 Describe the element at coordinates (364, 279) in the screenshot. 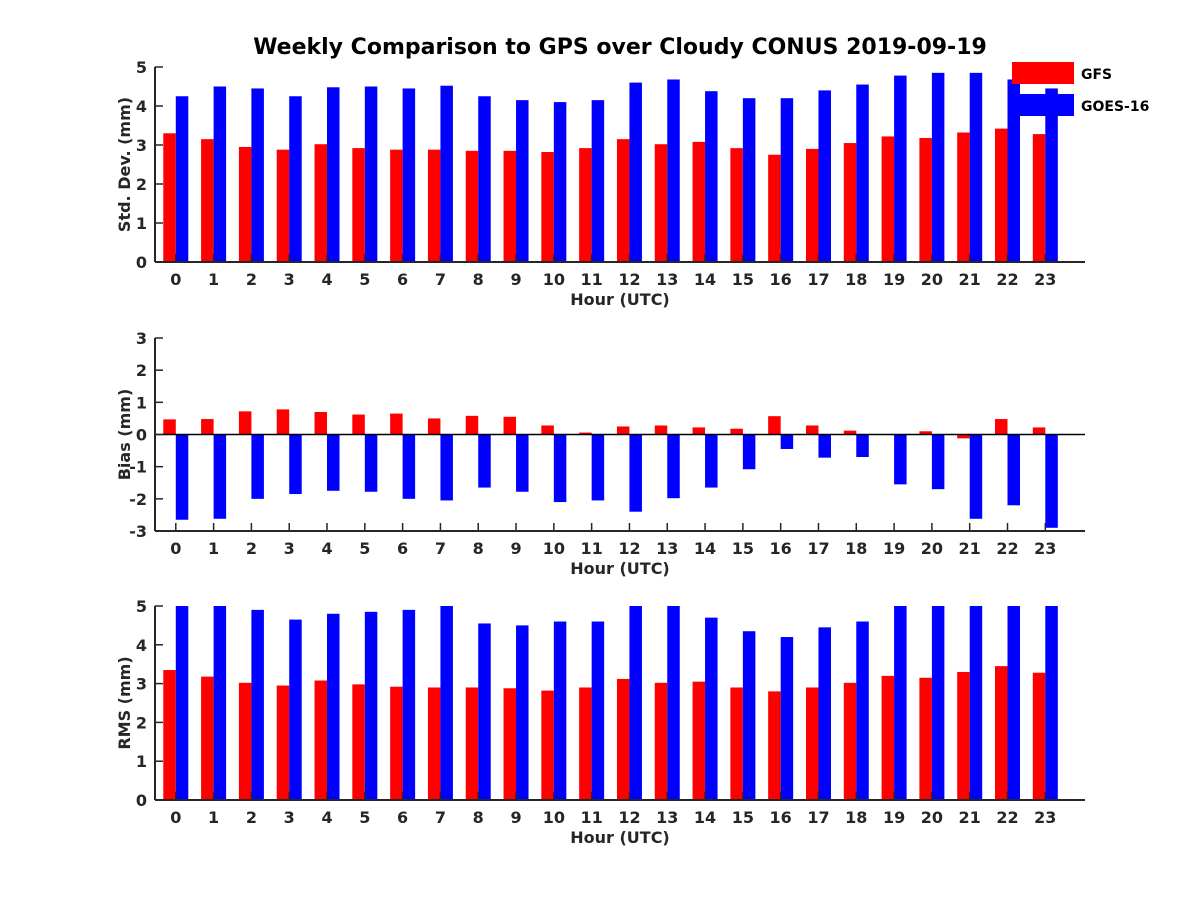

I see `x-tick-label: 5` at that location.